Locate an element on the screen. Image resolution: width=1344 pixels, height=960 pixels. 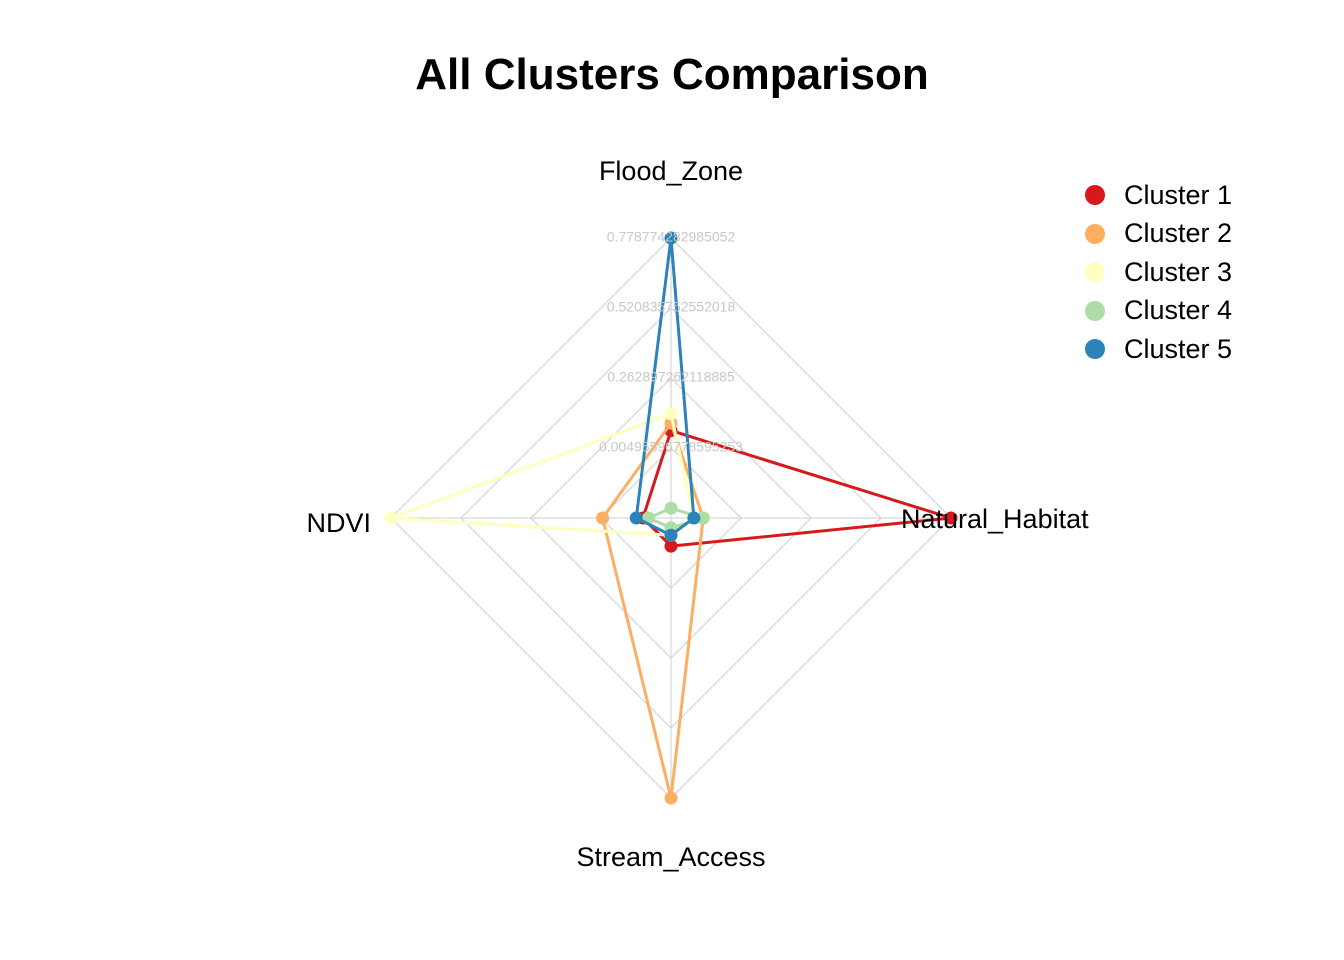
legend-item: Cluster 2 is located at coordinates (1158, 234).